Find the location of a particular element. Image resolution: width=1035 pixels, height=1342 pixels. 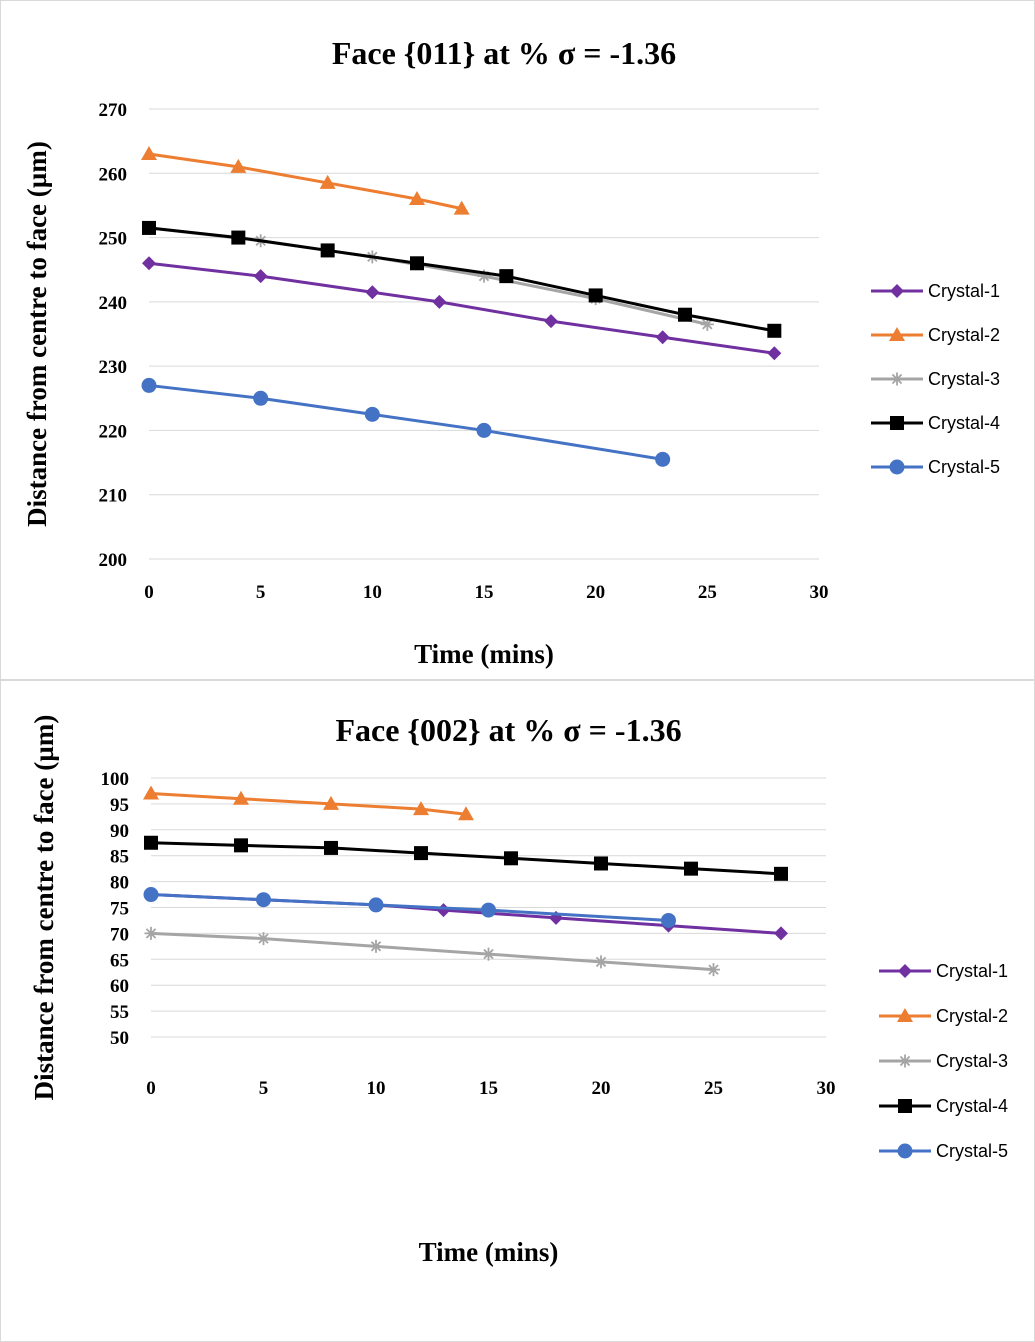

chart-title: Face {011} at % σ = -1.36 is located at coordinates (504, 53).